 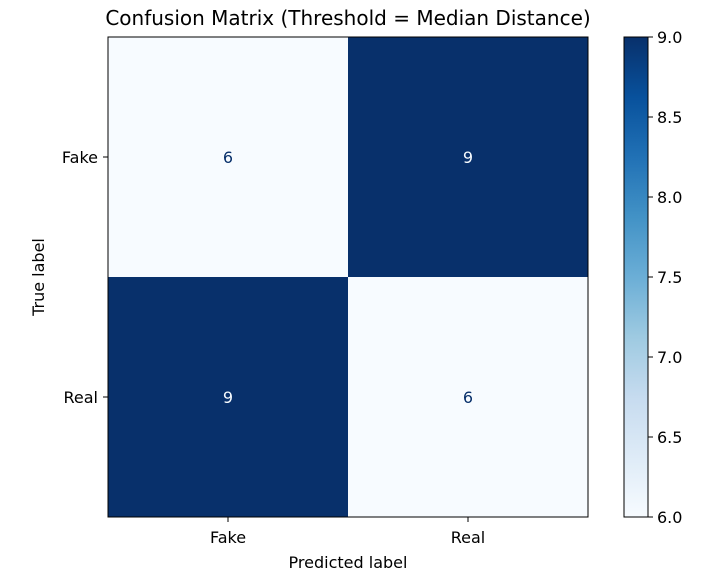 I want to click on x-tick-label: Fake, so click(x=228, y=537).